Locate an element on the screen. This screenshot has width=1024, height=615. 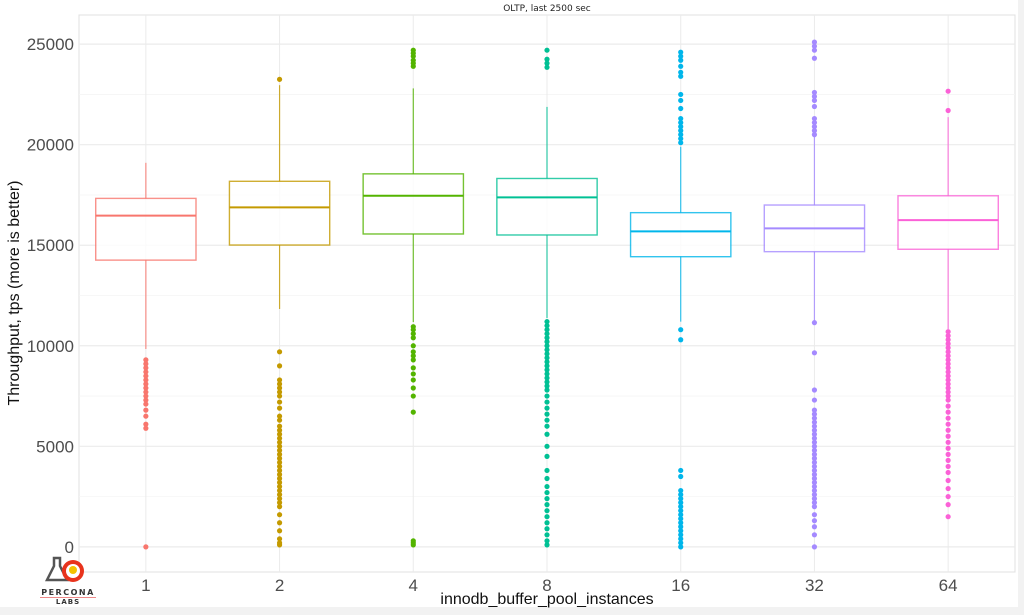
percona-labs-logo: PERCONA LABS is located at coordinates (68, 581).